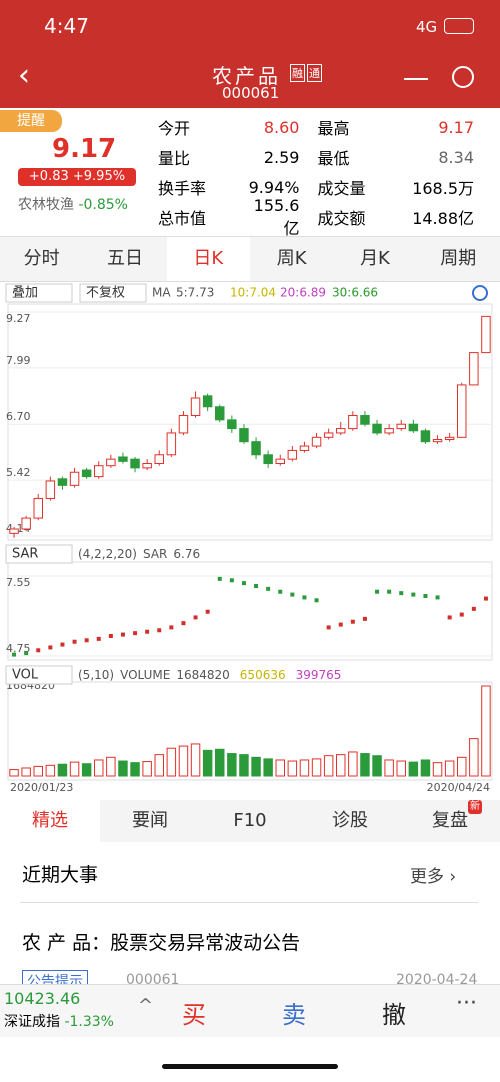 This screenshot has height=1082, width=500. What do you see at coordinates (250, 820) in the screenshot?
I see `bottom-tab: F10` at bounding box center [250, 820].